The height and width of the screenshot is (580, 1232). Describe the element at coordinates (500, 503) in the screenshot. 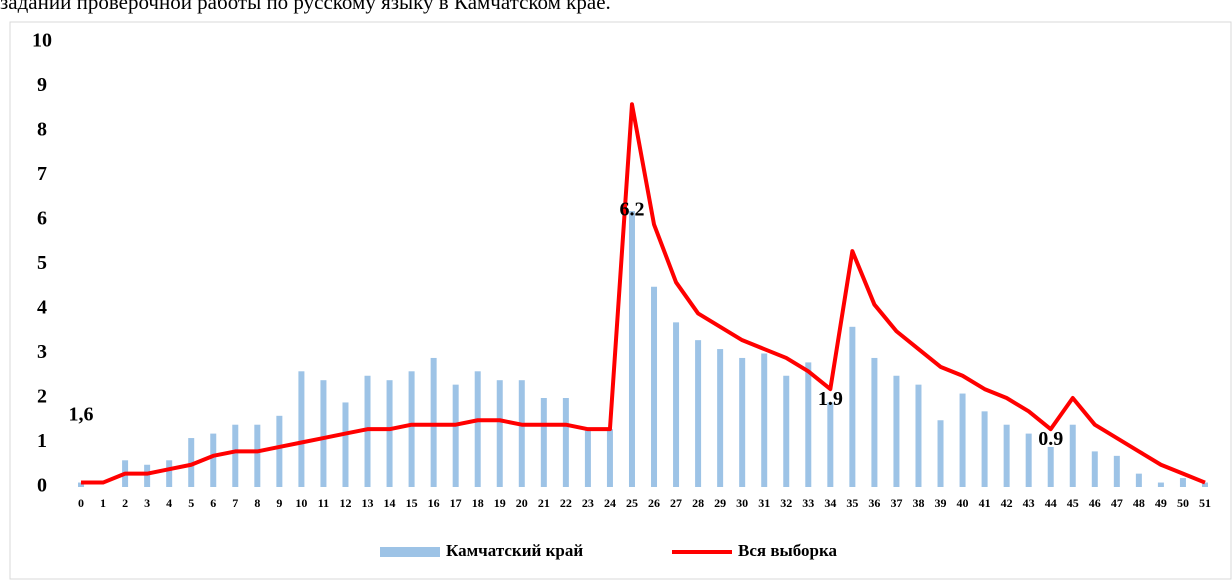

I see `x-tick-label: 19` at that location.